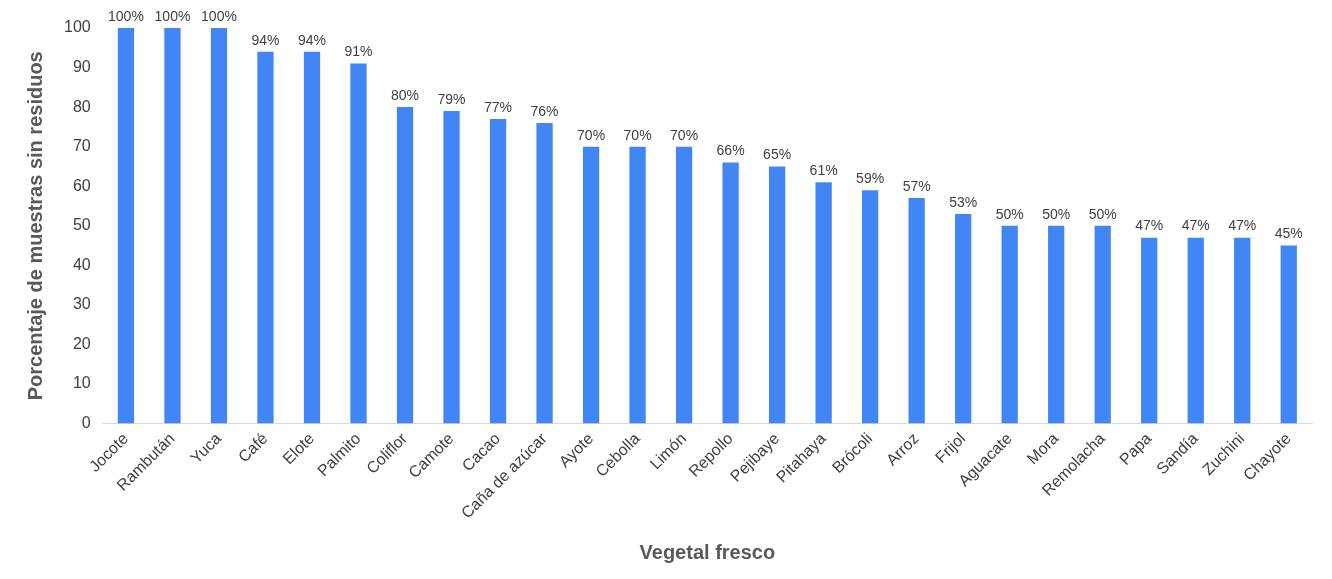  Describe the element at coordinates (81, 225) in the screenshot. I see `y-tick-label: 50` at that location.